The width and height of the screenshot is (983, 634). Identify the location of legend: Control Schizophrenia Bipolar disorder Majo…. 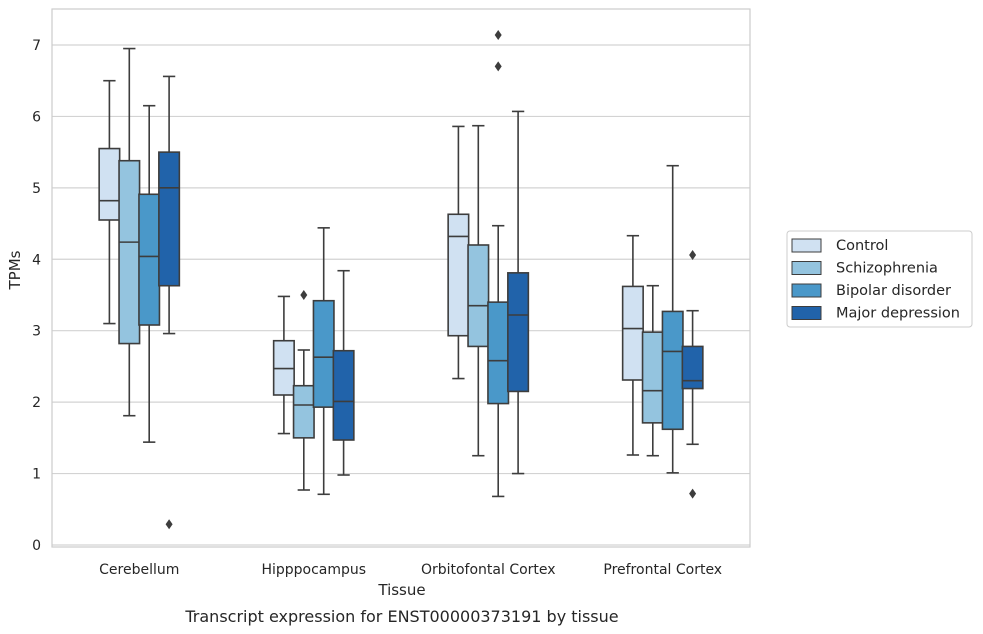
(879, 279).